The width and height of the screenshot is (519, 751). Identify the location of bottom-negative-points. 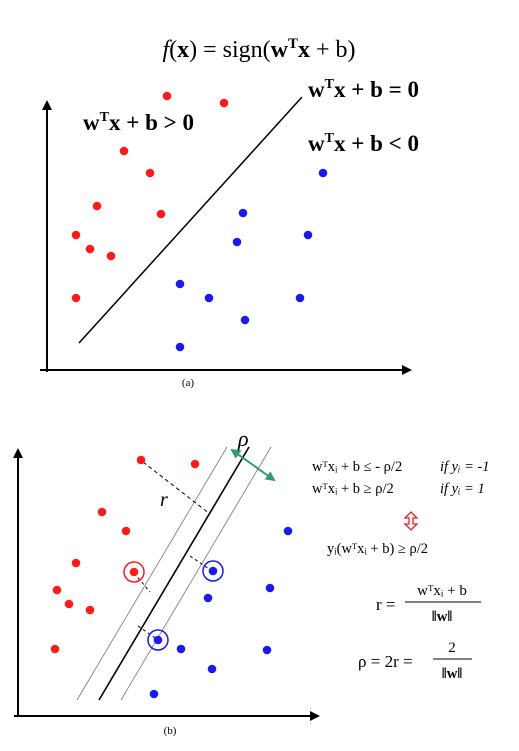
(221, 612).